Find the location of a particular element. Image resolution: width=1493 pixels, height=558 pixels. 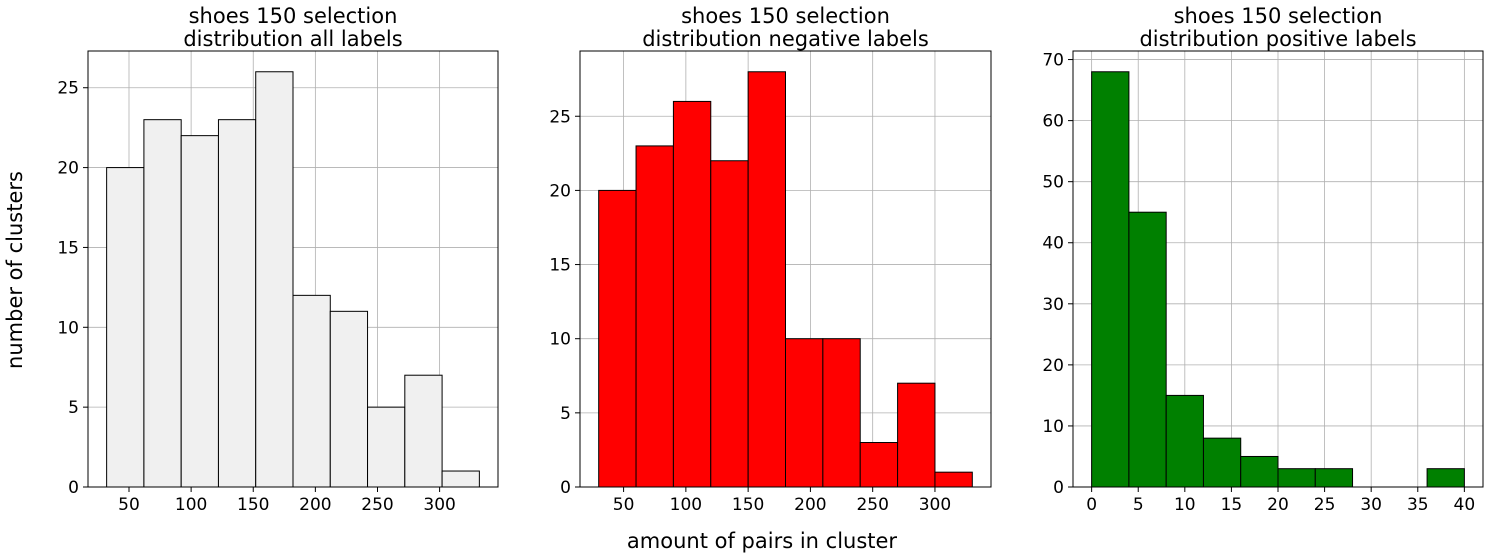

x-tick-label: 35 is located at coordinates (1418, 505).